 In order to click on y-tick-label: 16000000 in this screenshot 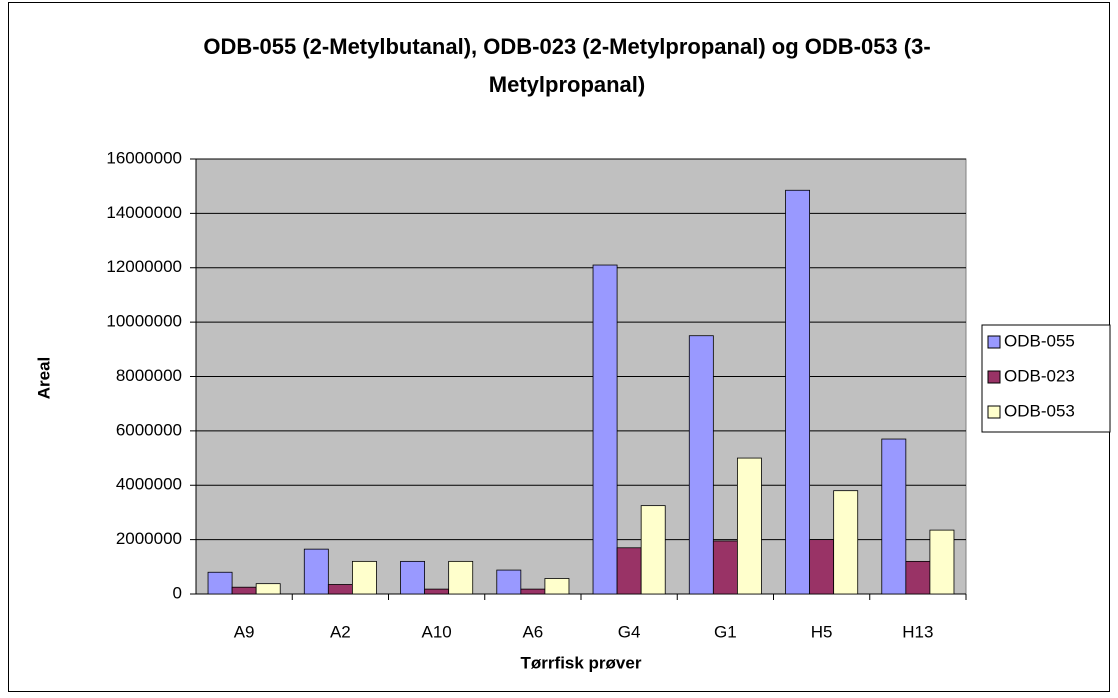, I will do `click(144, 157)`.